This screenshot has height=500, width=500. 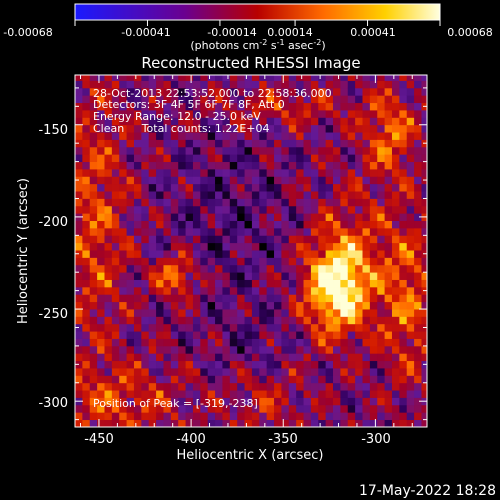 I want to click on plot-date: 17-May-2022 18:28, so click(x=427, y=491).